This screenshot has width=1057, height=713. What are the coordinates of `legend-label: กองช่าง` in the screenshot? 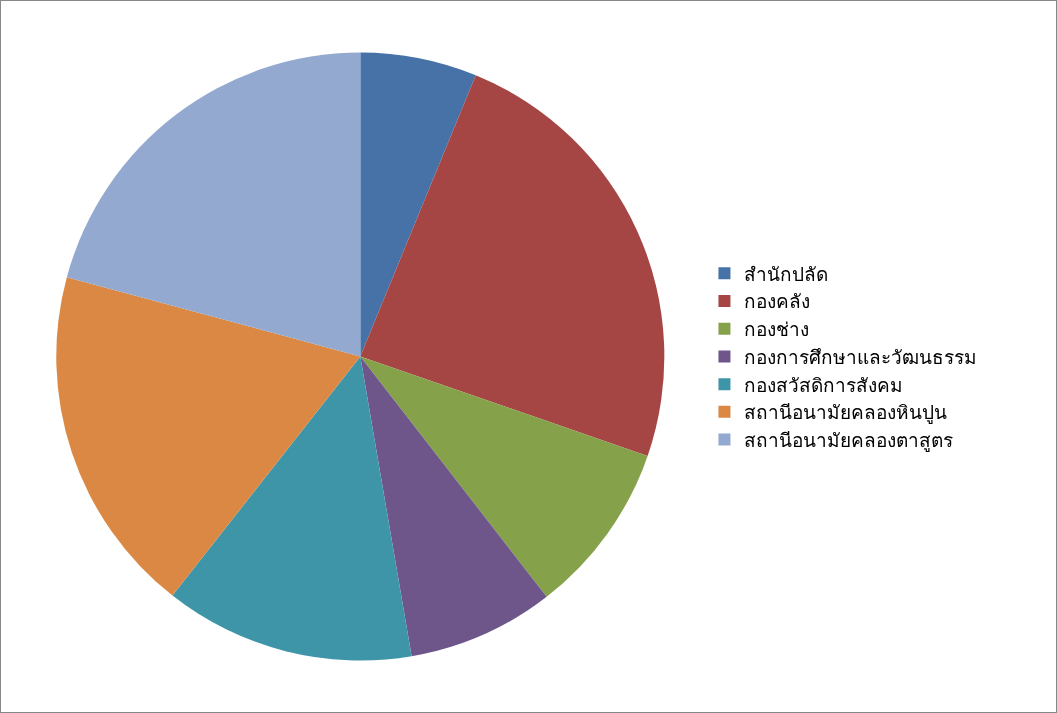 It's located at (777, 329).